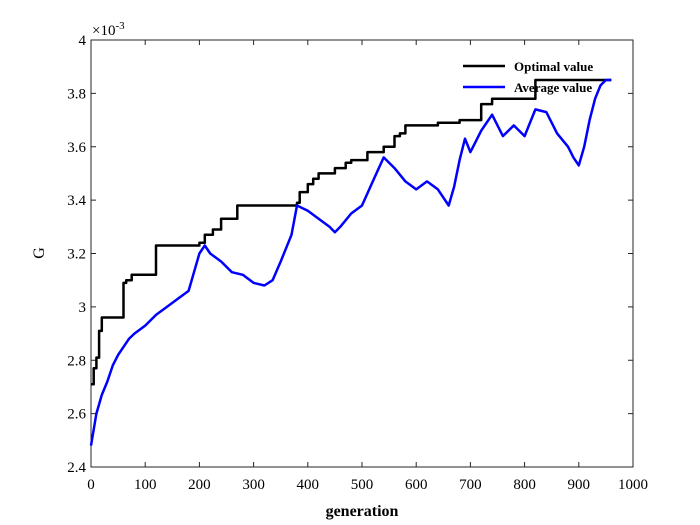 The height and width of the screenshot is (525, 700). What do you see at coordinates (470, 485) in the screenshot?
I see `x-tick-label: 700` at bounding box center [470, 485].